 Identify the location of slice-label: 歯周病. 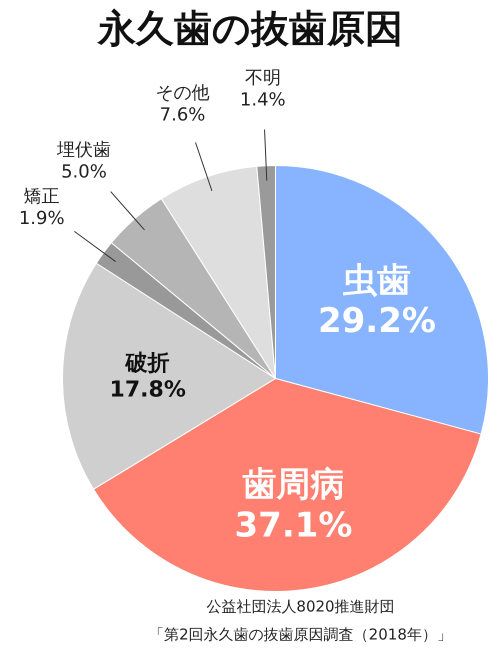
(293, 484).